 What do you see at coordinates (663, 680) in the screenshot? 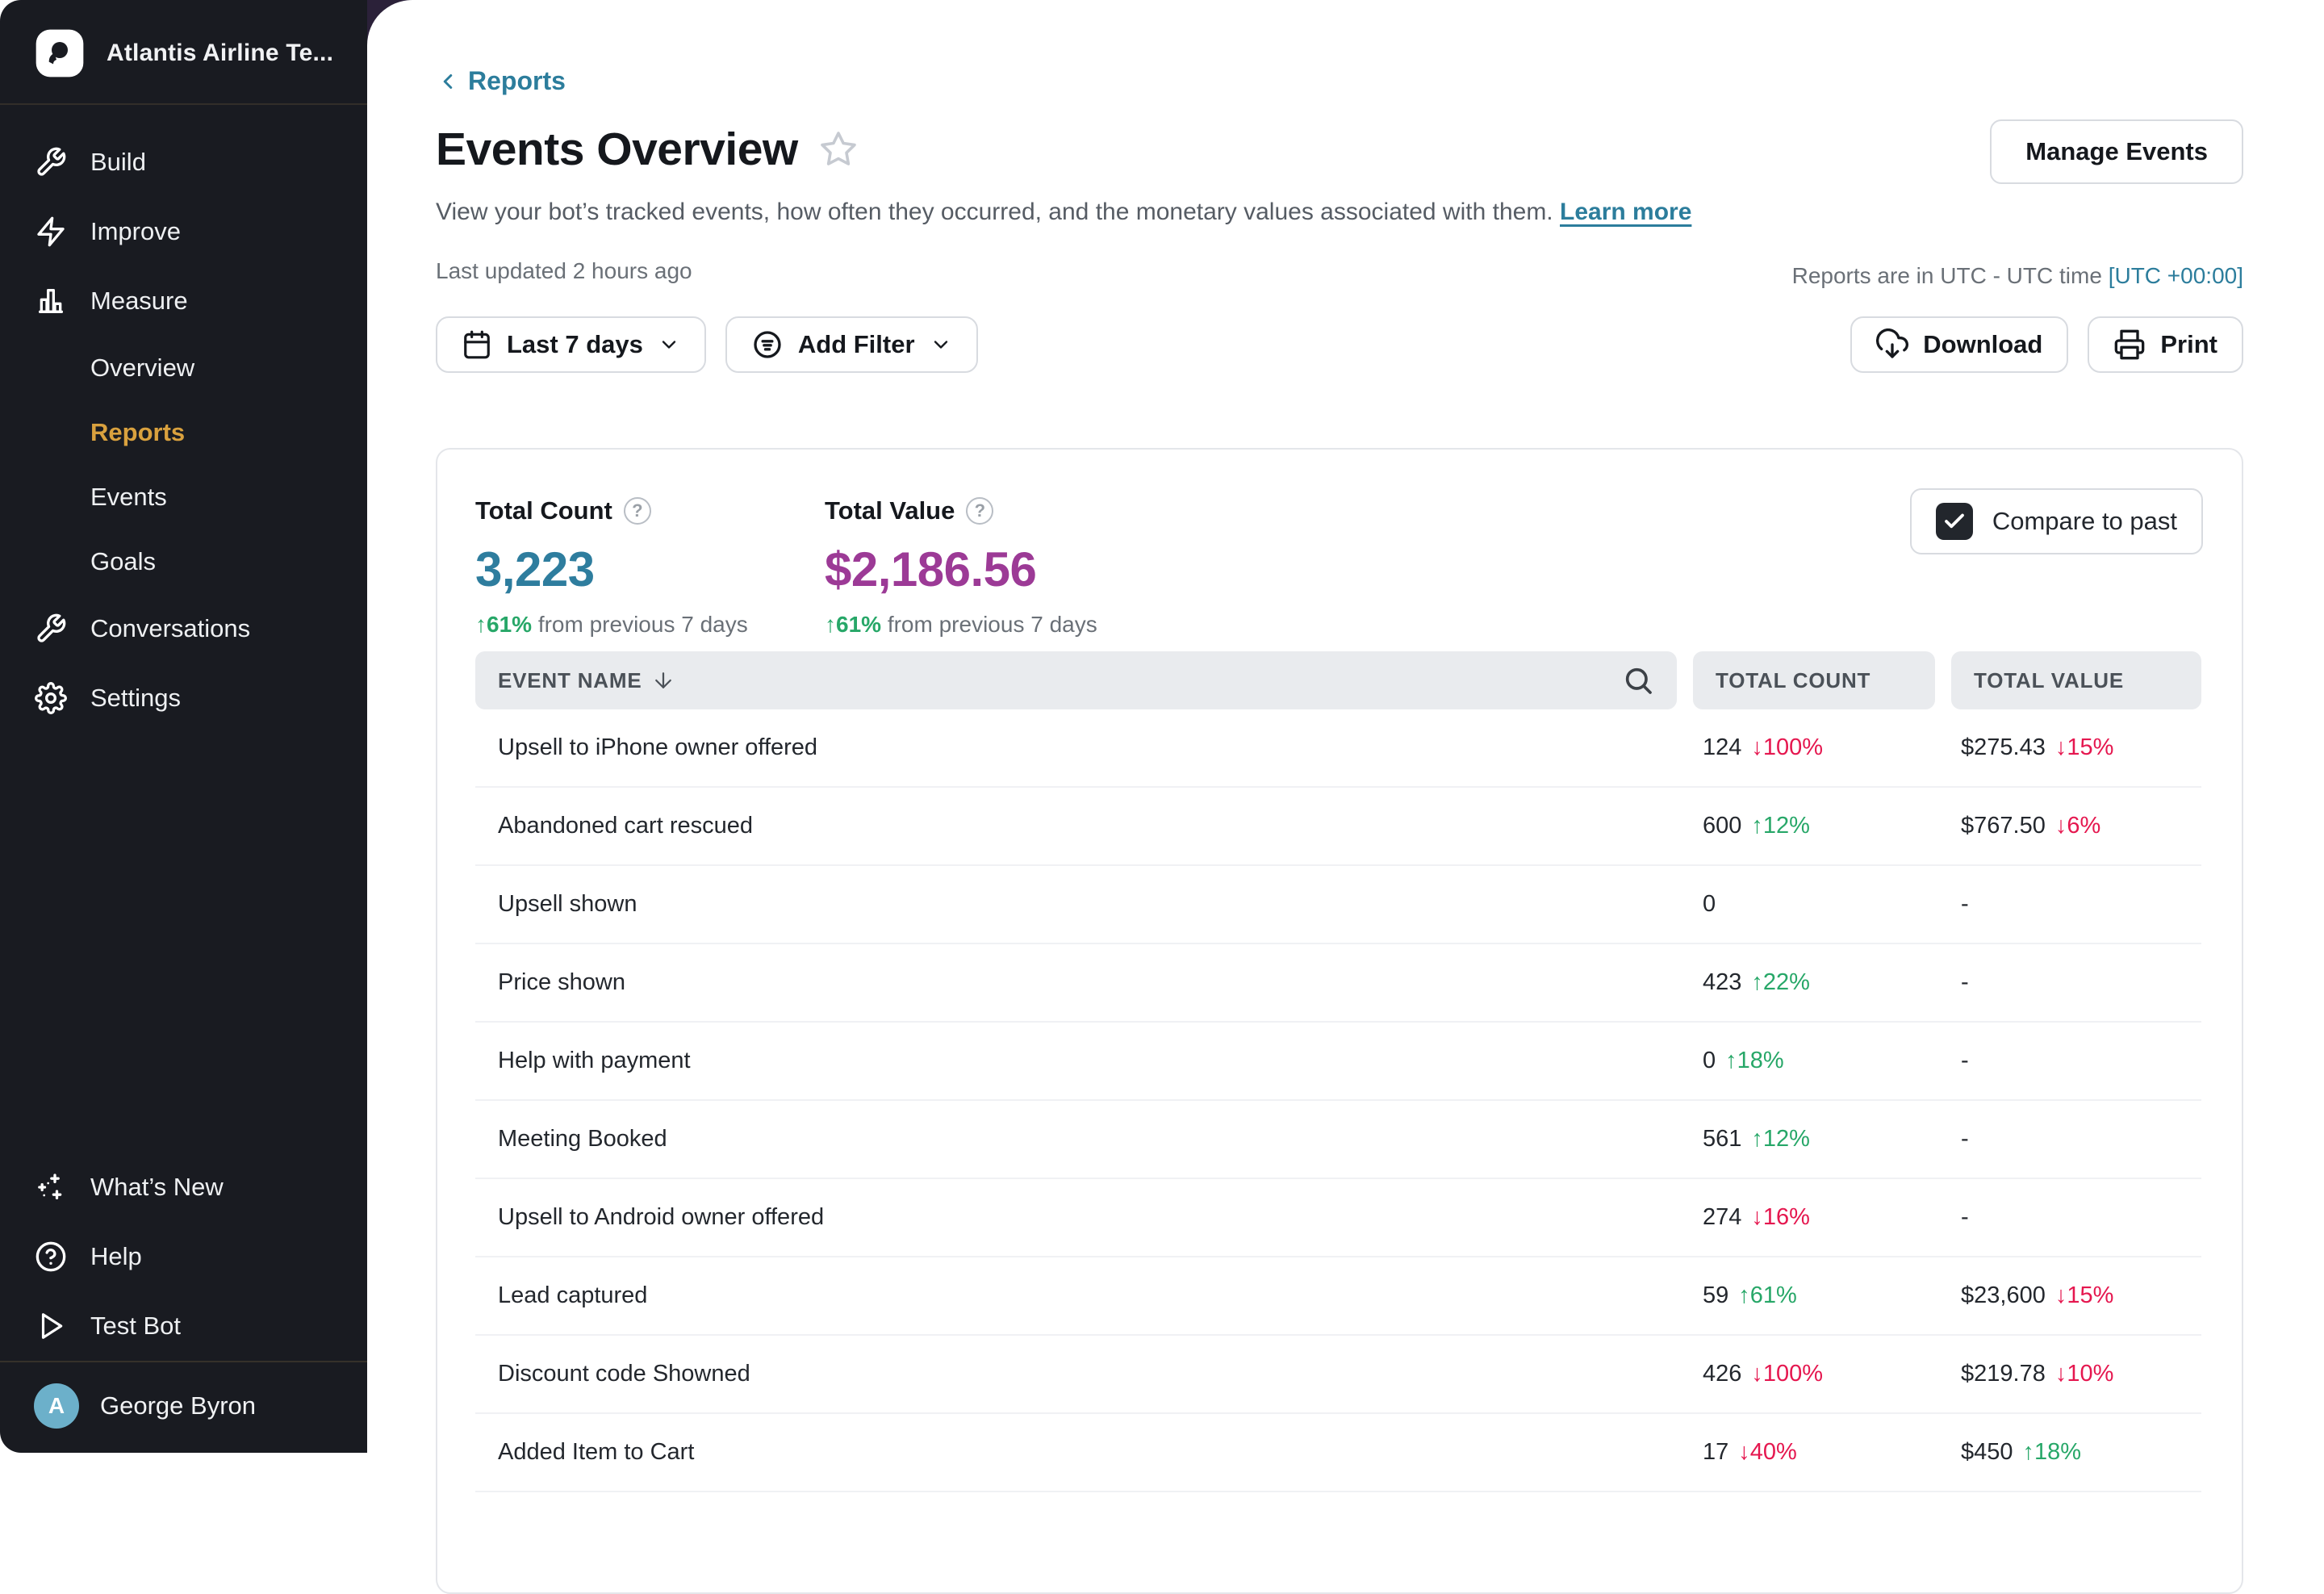
I see `sort-descending-icon` at bounding box center [663, 680].